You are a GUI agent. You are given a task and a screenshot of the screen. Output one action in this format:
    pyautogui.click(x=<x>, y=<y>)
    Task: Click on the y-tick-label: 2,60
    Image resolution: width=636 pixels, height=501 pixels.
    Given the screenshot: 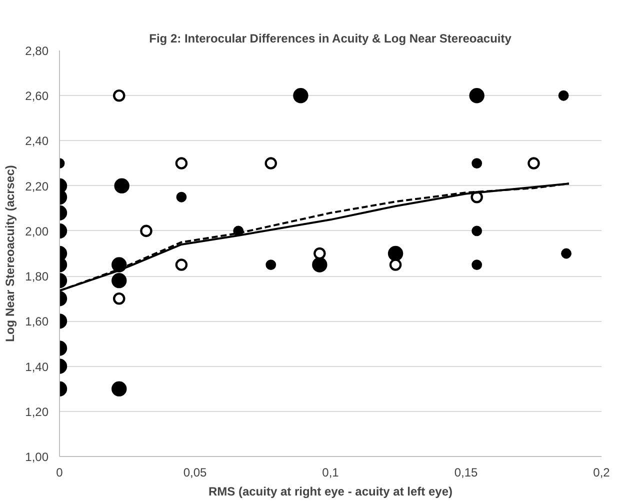 What is the action you would take?
    pyautogui.click(x=37, y=96)
    